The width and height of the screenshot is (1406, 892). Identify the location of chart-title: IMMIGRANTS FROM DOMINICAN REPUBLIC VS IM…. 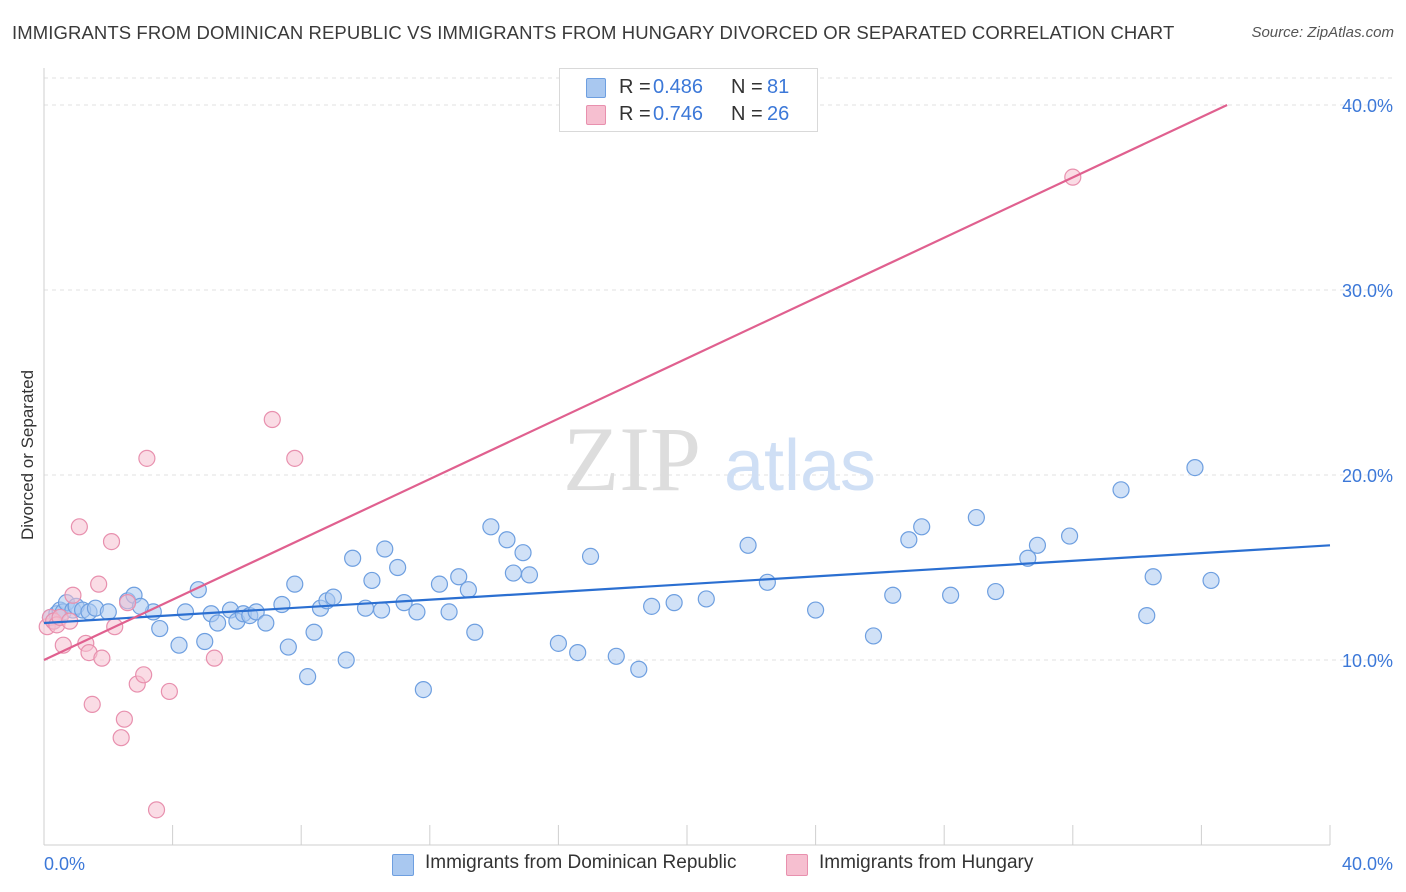
(593, 32).